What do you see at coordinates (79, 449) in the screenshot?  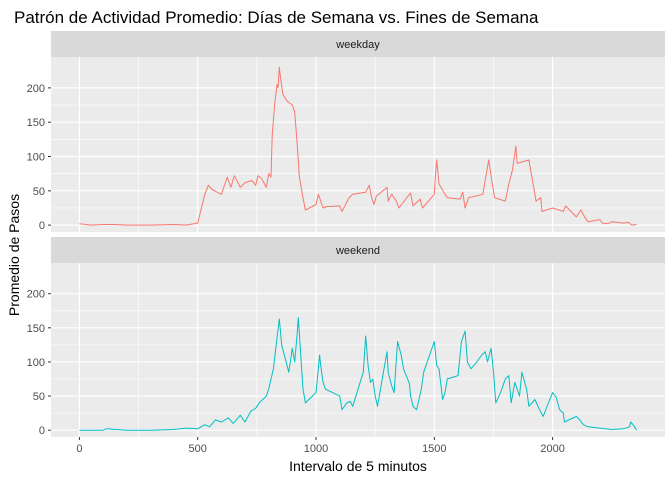 I see `x-tick-label: 0` at bounding box center [79, 449].